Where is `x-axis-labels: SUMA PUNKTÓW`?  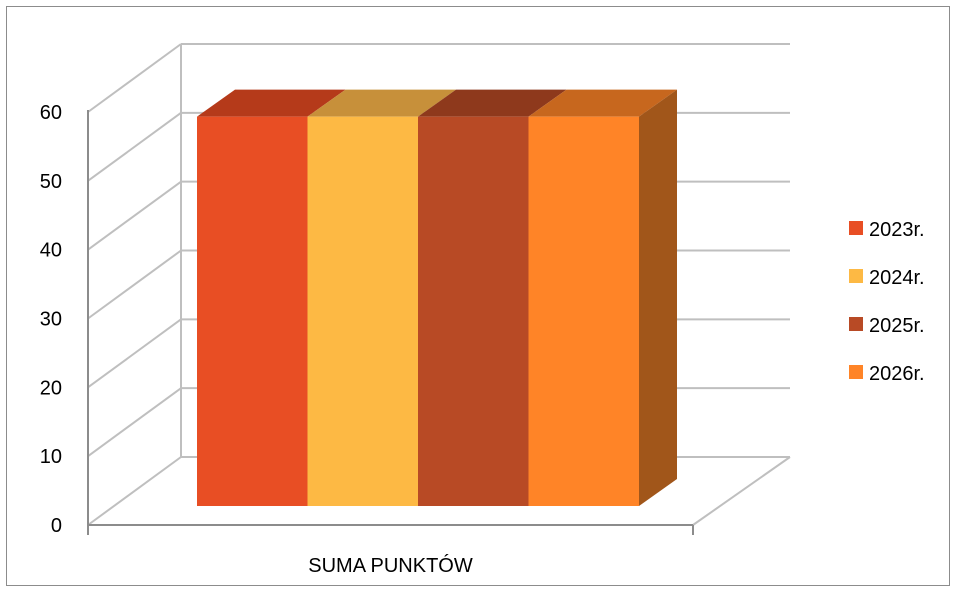 x-axis-labels: SUMA PUNKTÓW is located at coordinates (390, 565).